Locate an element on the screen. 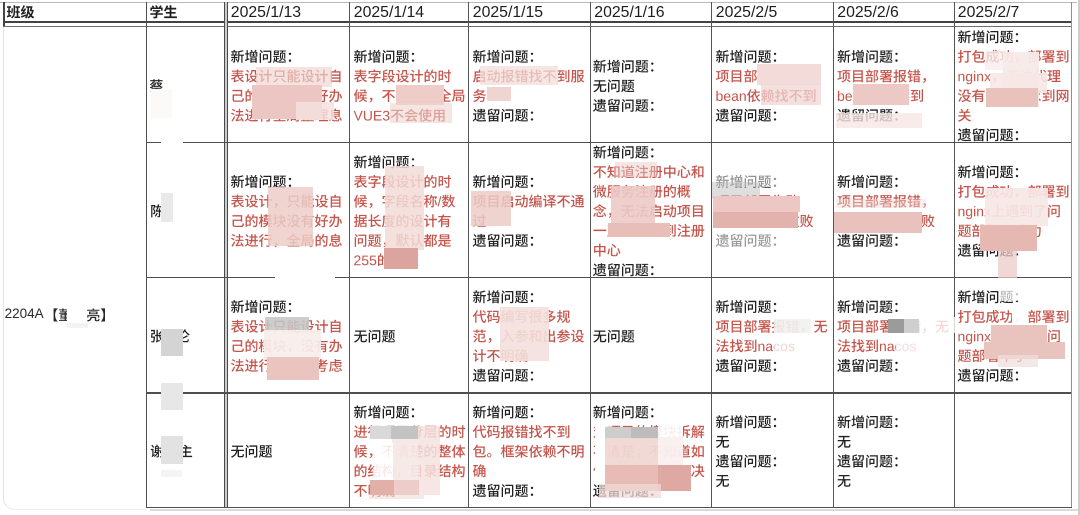 This screenshot has height=515, width=1080. svg-text: 2025/1/15 is located at coordinates (508, 12).